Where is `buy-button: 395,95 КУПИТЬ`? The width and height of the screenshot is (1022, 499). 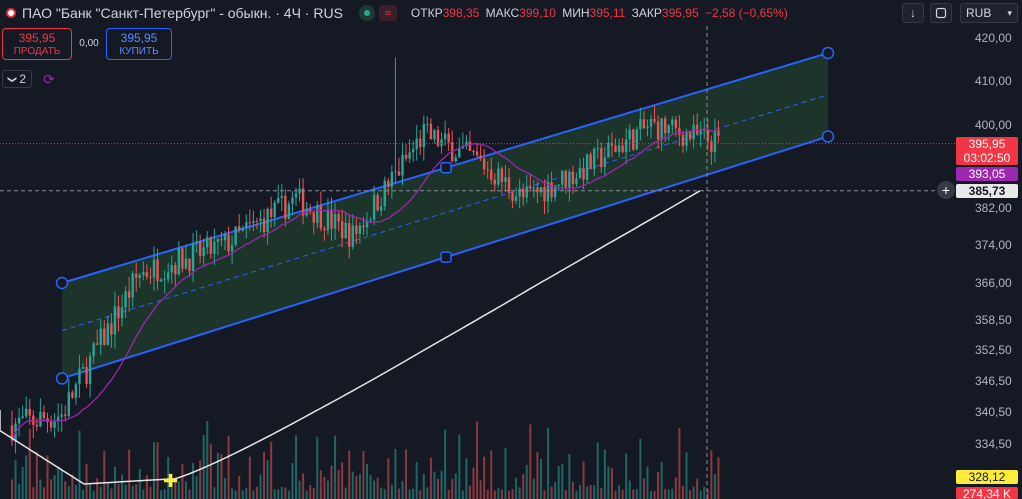
buy-button: 395,95 КУПИТЬ is located at coordinates (139, 44).